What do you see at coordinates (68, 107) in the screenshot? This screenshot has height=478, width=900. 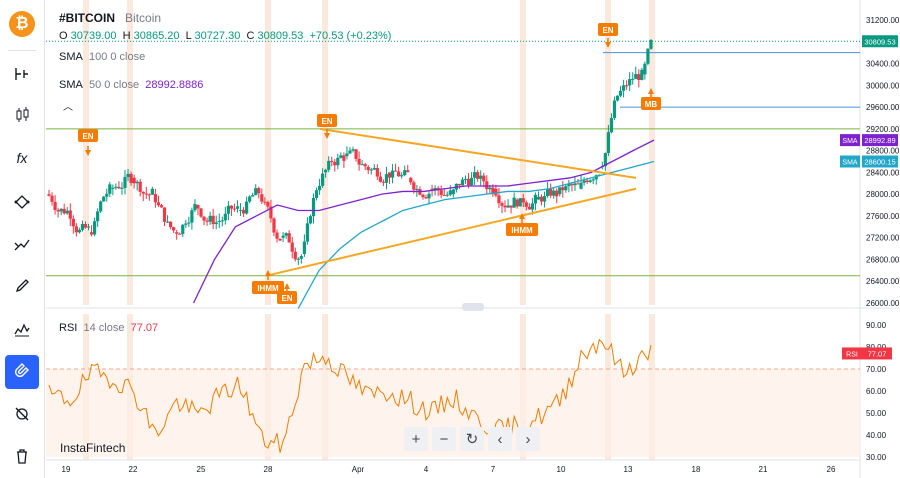 I see `collapse-legend-icon: ︿` at bounding box center [68, 107].